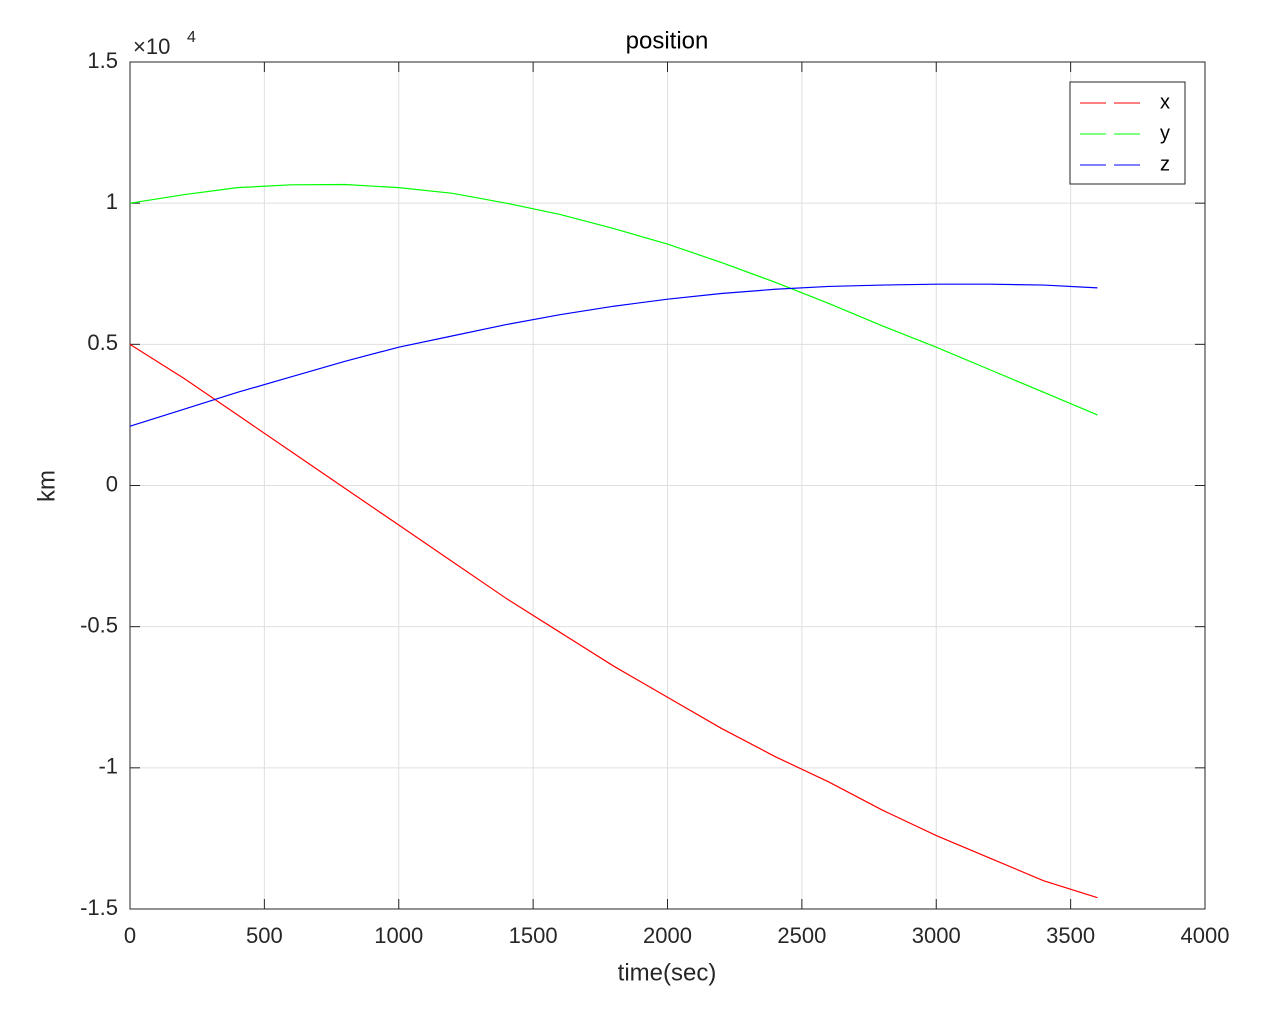 This screenshot has width=1280, height=1016. What do you see at coordinates (102, 342) in the screenshot?
I see `y-tick-label: 0.5` at bounding box center [102, 342].